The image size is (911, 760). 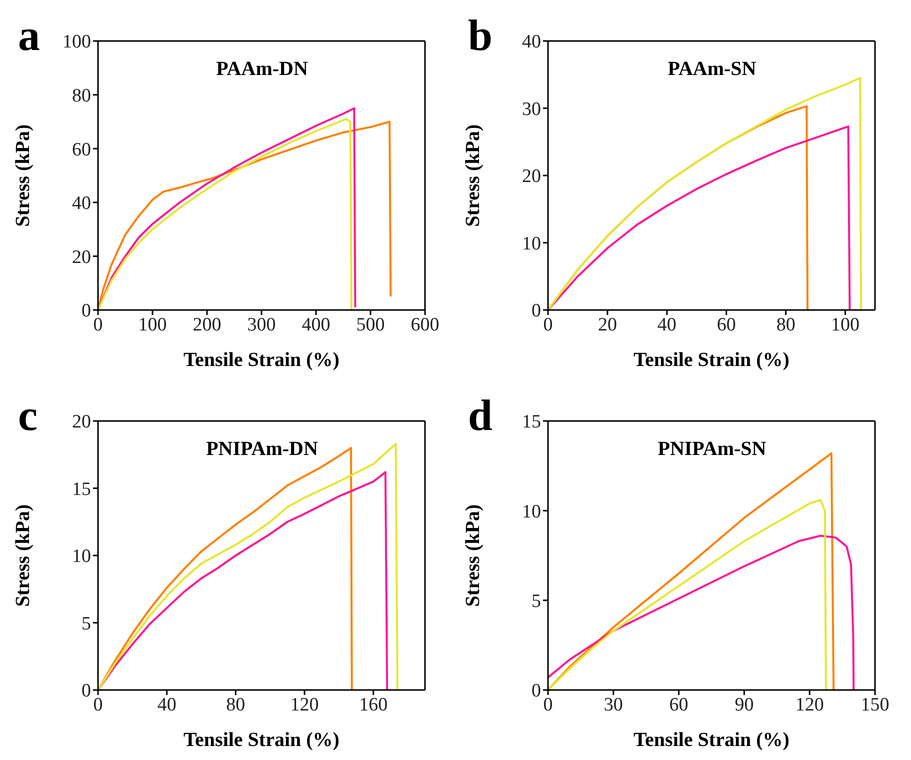 I want to click on text: d, so click(x=480, y=415).